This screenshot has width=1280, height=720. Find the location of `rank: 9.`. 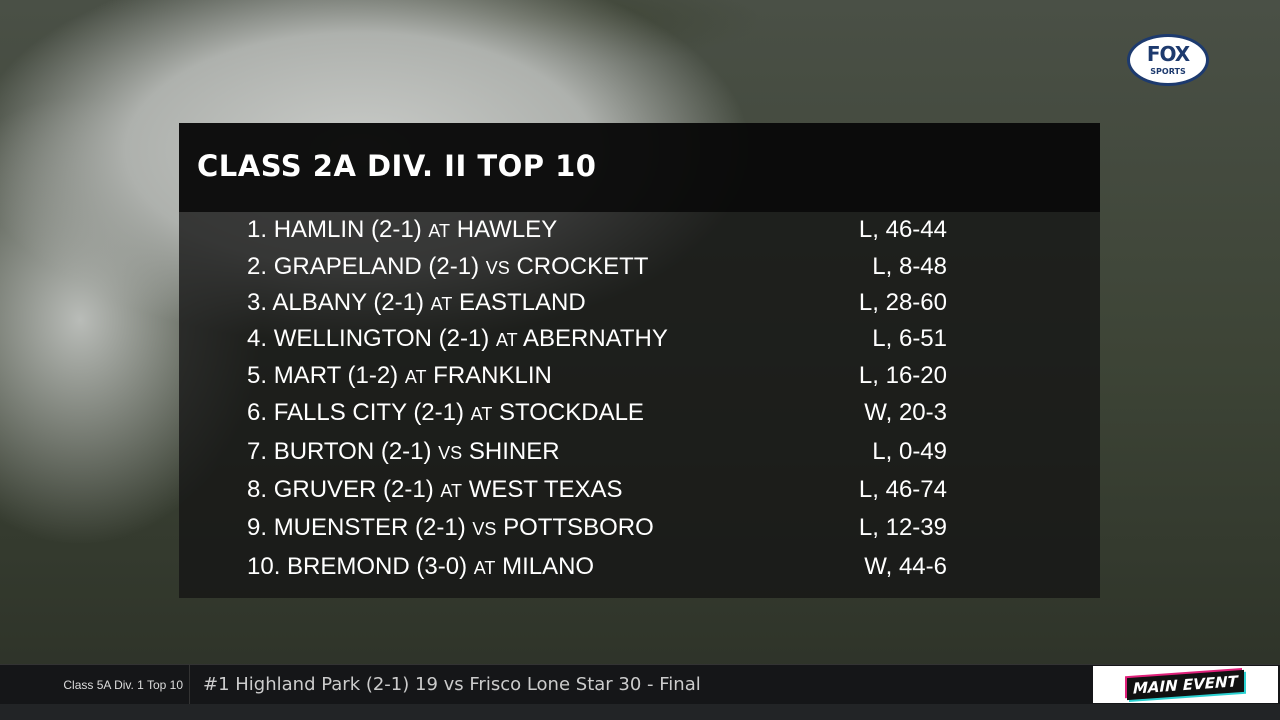

rank: 9. is located at coordinates (257, 527).